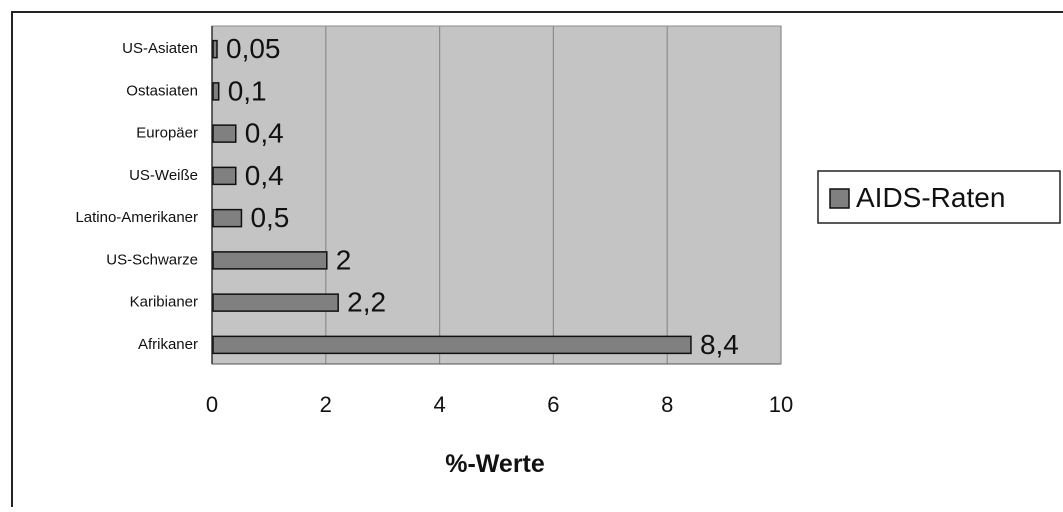  I want to click on x-tick-label: 10, so click(781, 404).